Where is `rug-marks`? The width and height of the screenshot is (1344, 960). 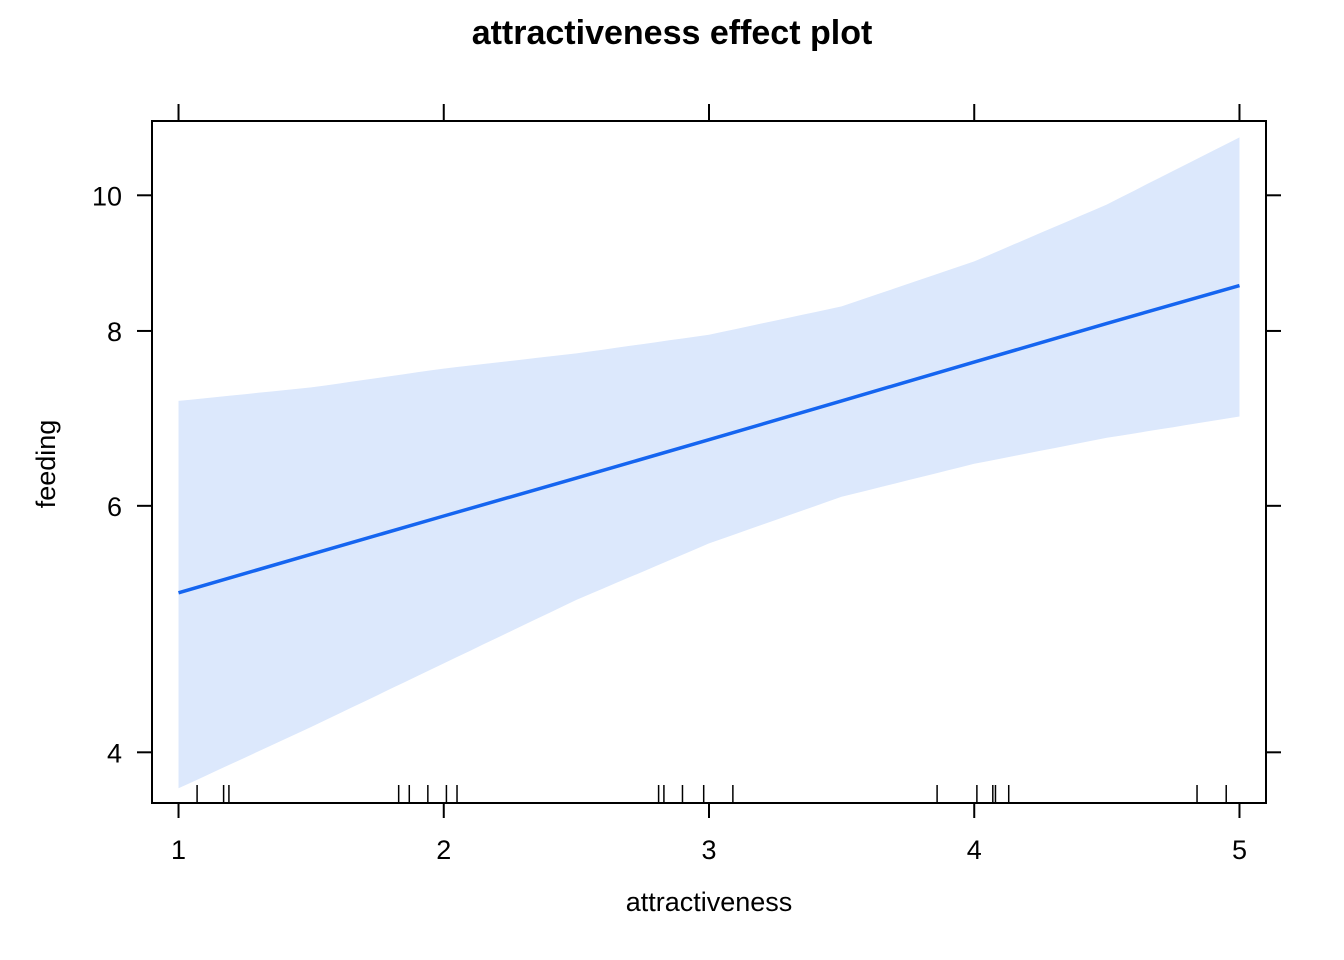
rug-marks is located at coordinates (711, 794).